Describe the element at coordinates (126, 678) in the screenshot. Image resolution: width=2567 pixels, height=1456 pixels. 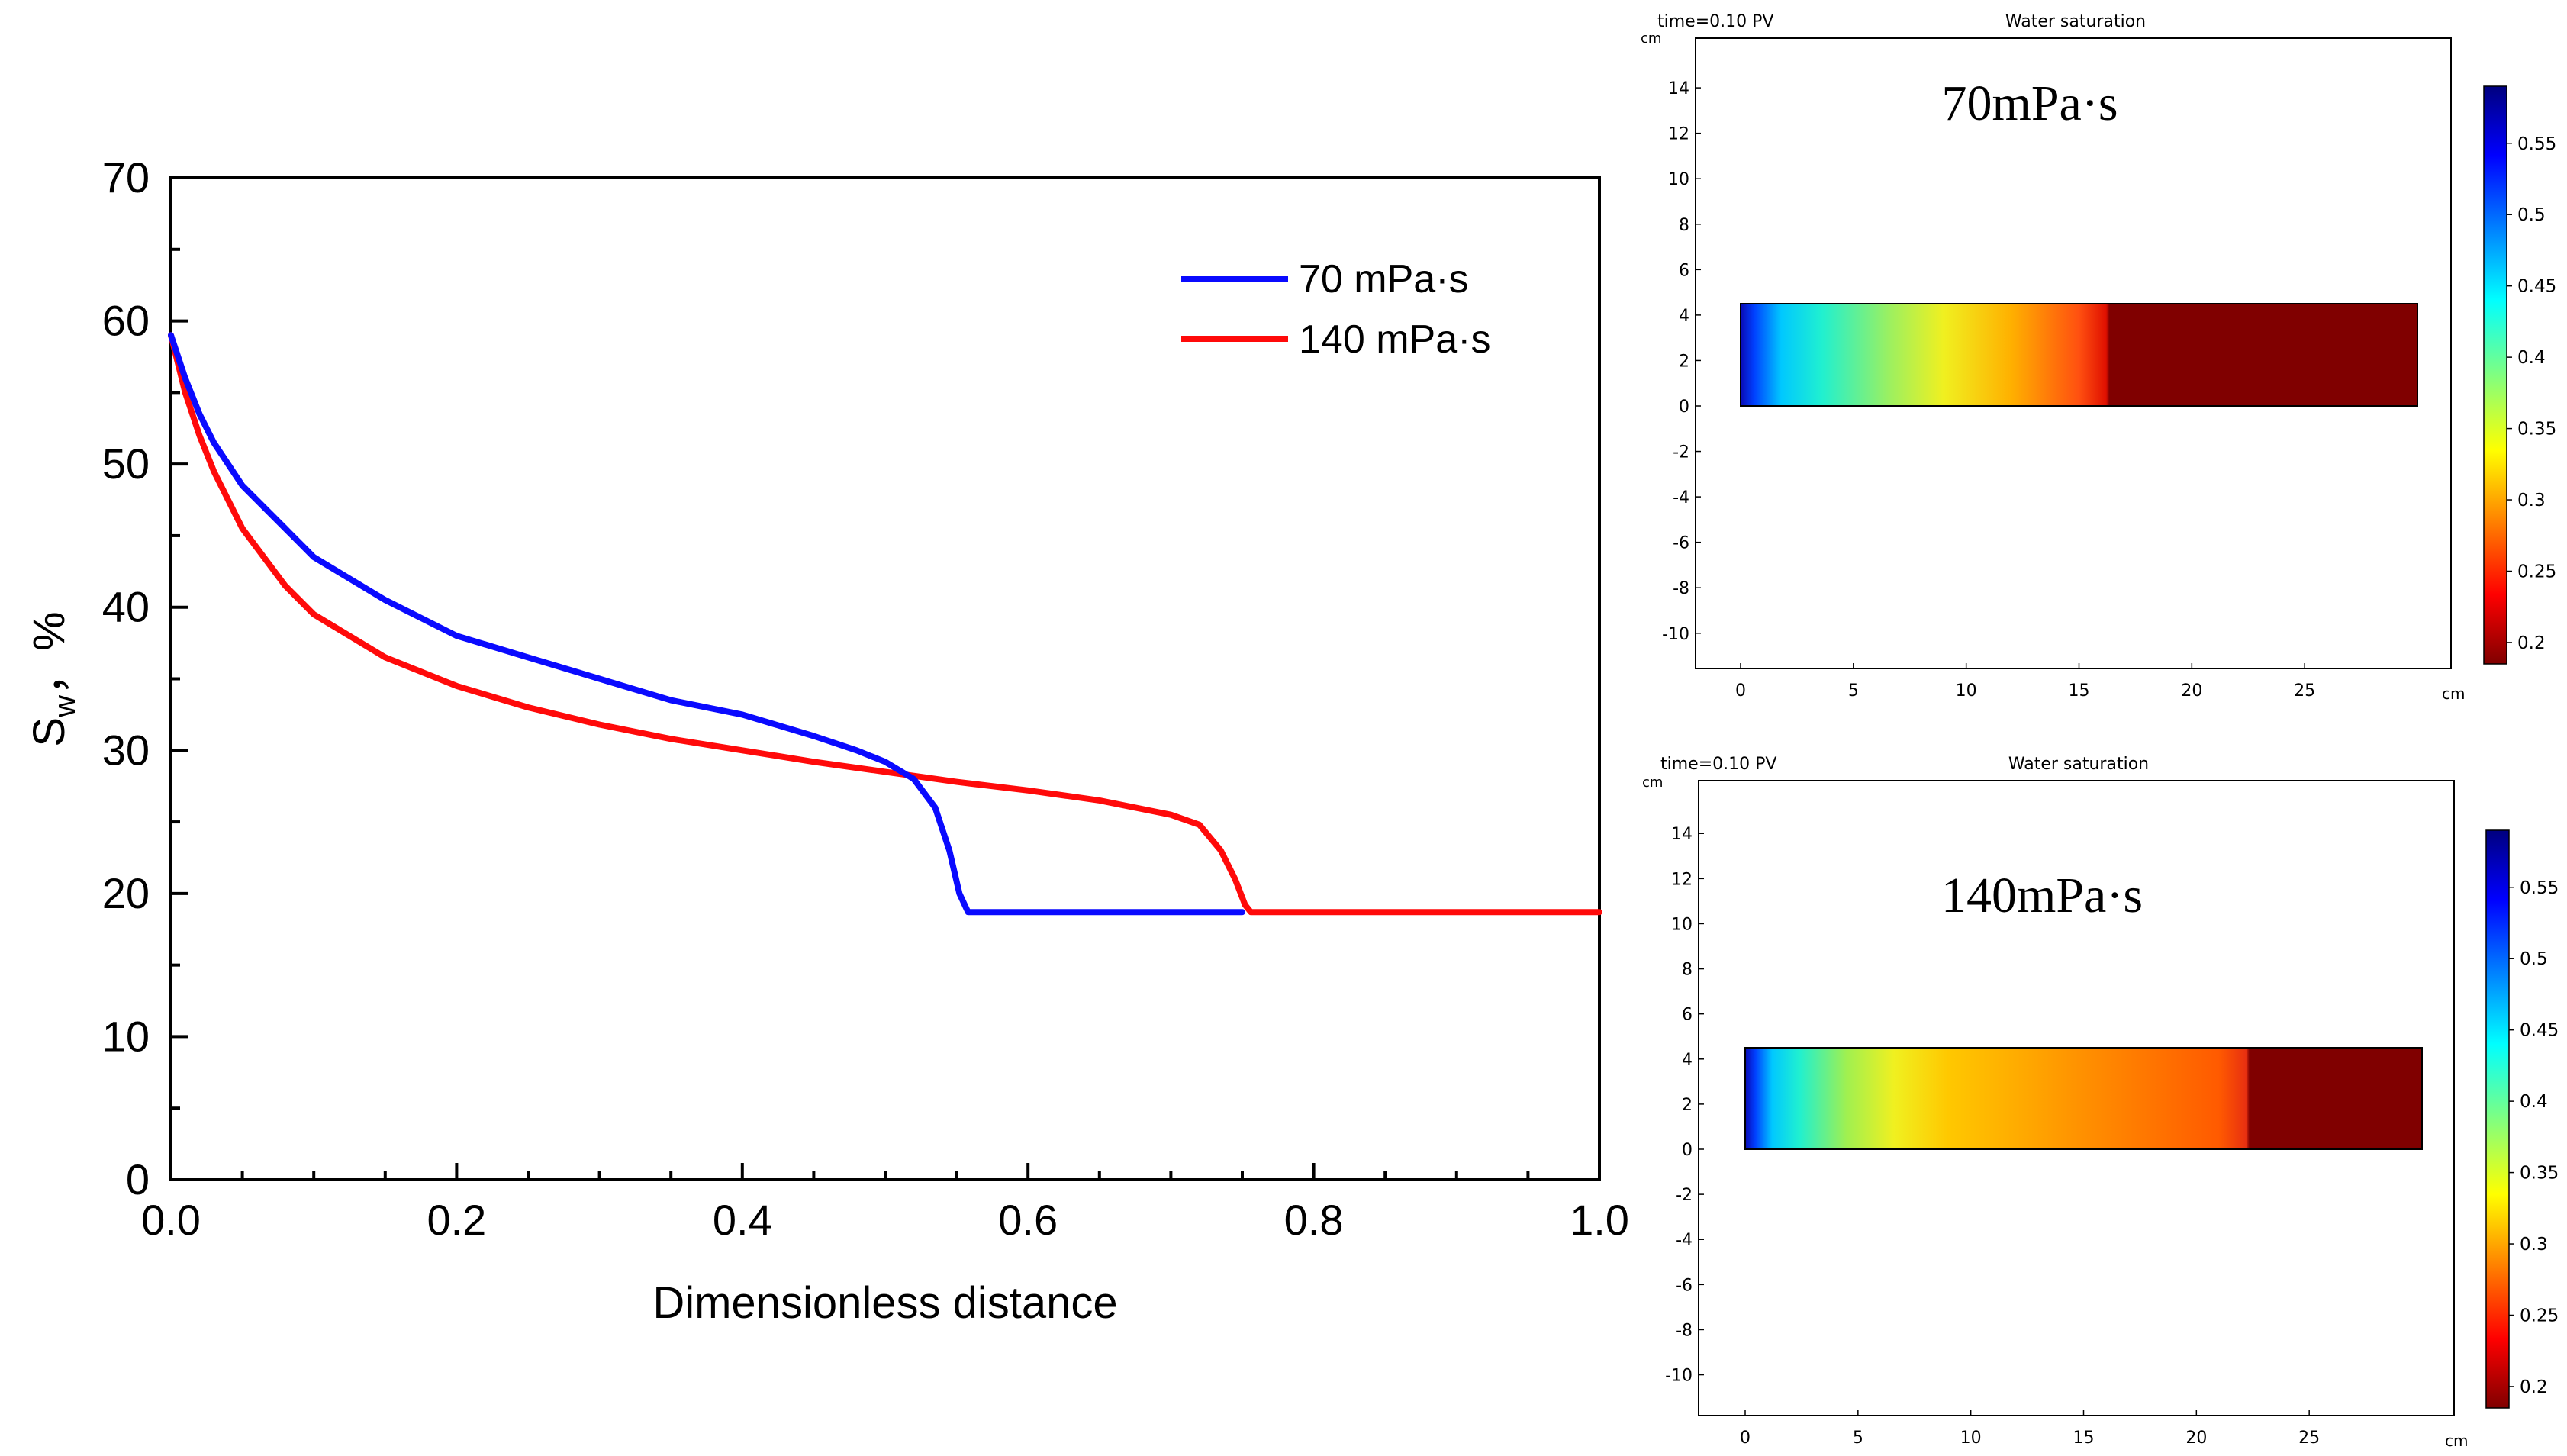
I see `y-tick-labels: 0 10 20 30 40 50 60 70` at that location.